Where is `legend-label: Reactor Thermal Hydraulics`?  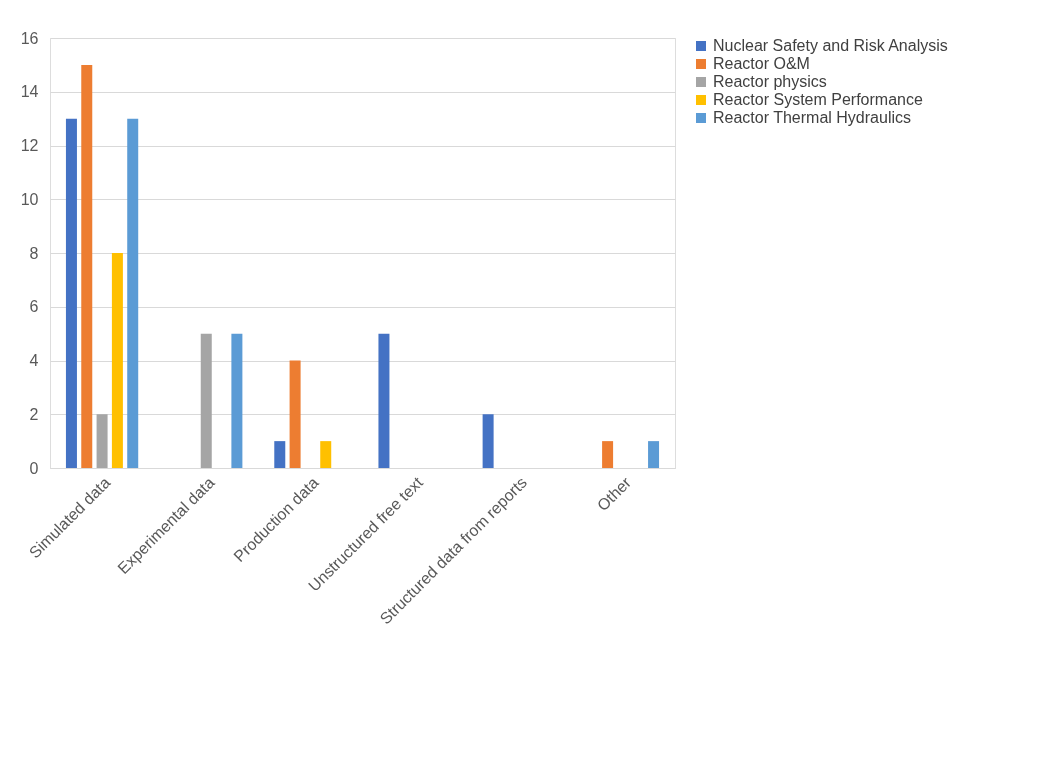 legend-label: Reactor Thermal Hydraulics is located at coordinates (812, 117).